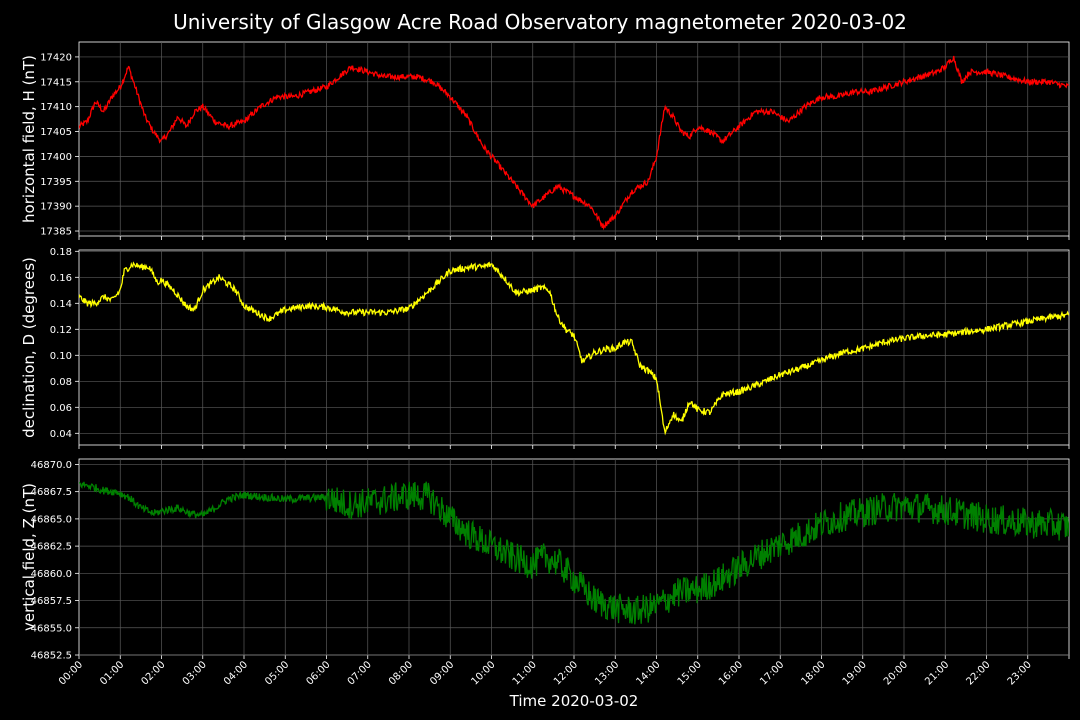 The image size is (1080, 720). What do you see at coordinates (566, 673) in the screenshot?
I see `x-tick-label: 12:00` at bounding box center [566, 673].